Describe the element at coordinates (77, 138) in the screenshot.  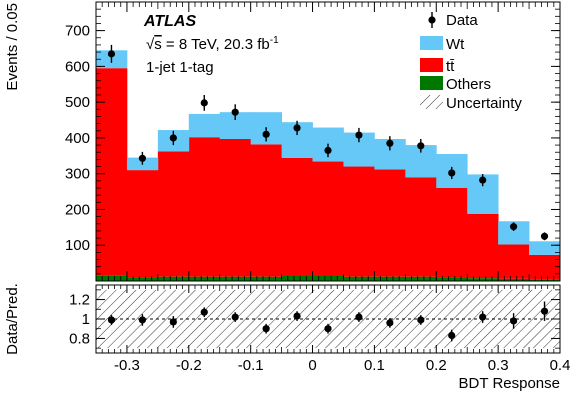
I see `y-tick-label: 400` at that location.